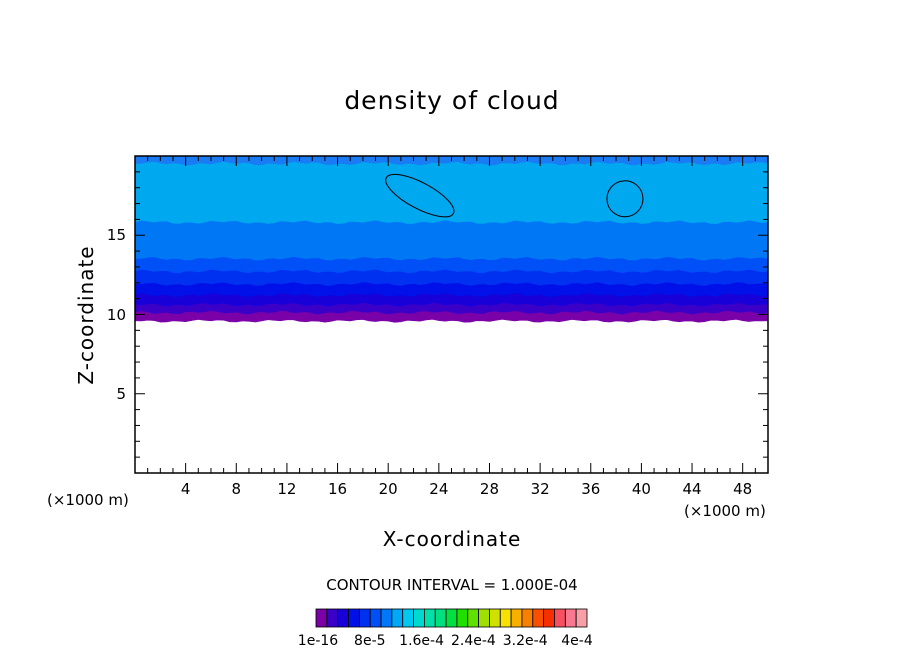 The width and height of the screenshot is (904, 654). I want to click on x-tick-label: 4, so click(185, 489).